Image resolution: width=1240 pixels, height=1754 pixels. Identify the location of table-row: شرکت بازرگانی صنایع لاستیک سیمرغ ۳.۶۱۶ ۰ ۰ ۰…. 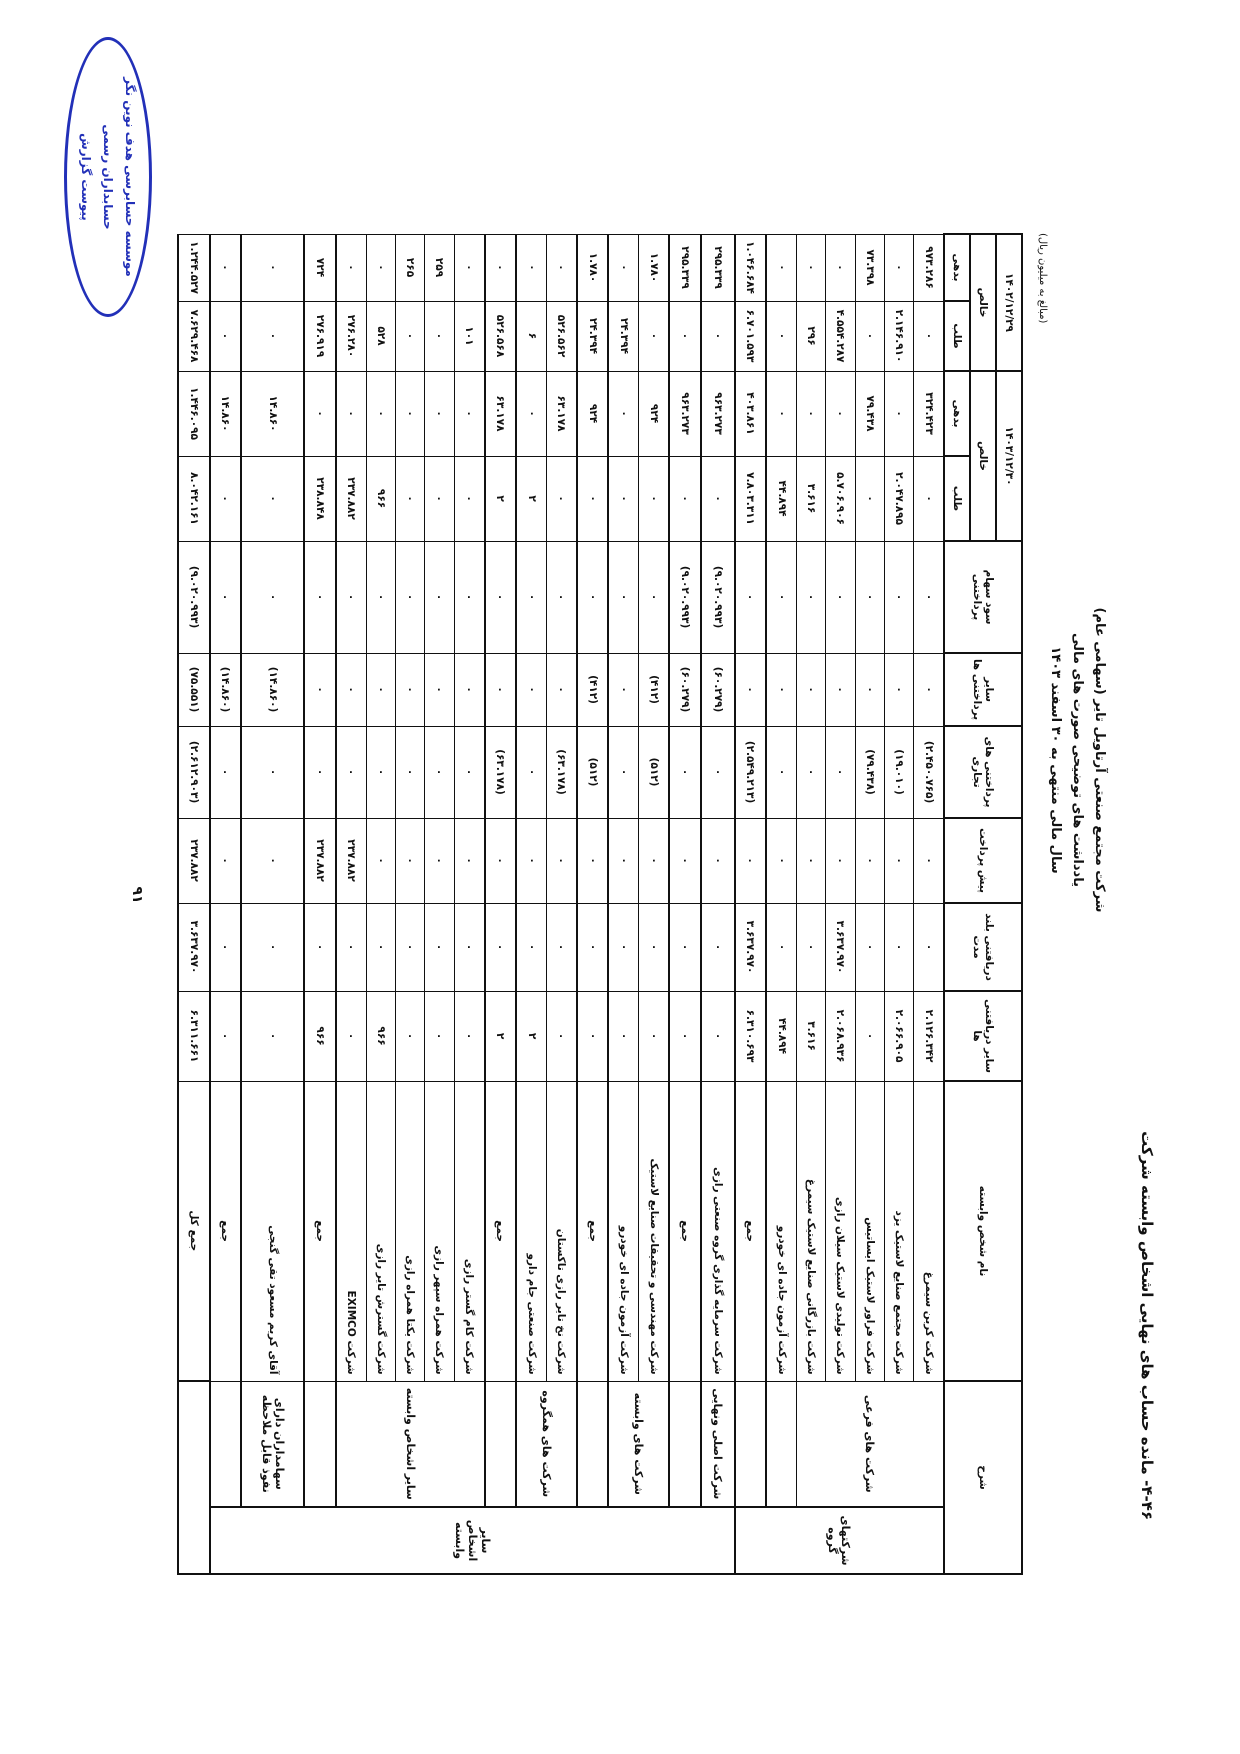
(811, 904).